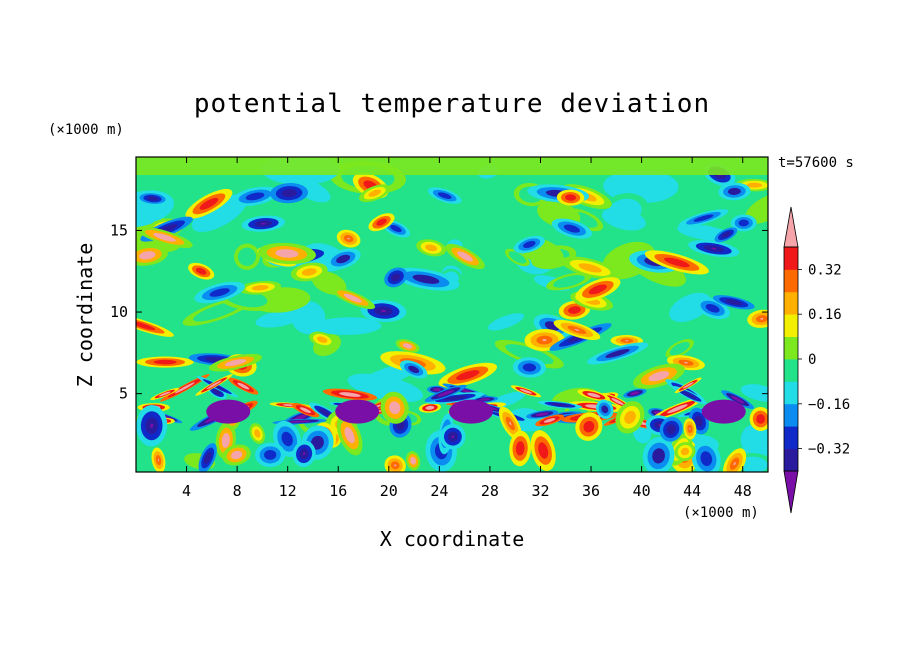 The image size is (904, 654). Describe the element at coordinates (389, 491) in the screenshot. I see `x-tick-label: 20` at that location.